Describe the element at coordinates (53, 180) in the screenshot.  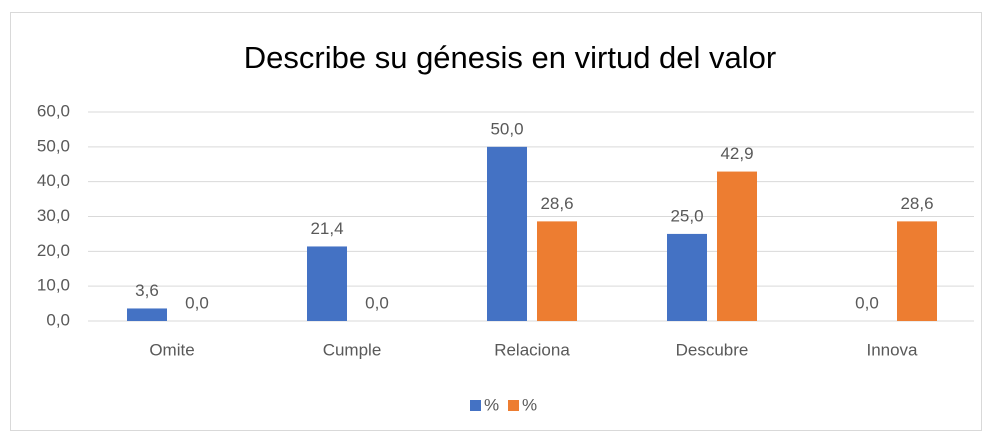
I see `y-tick-label: 40,0` at that location.